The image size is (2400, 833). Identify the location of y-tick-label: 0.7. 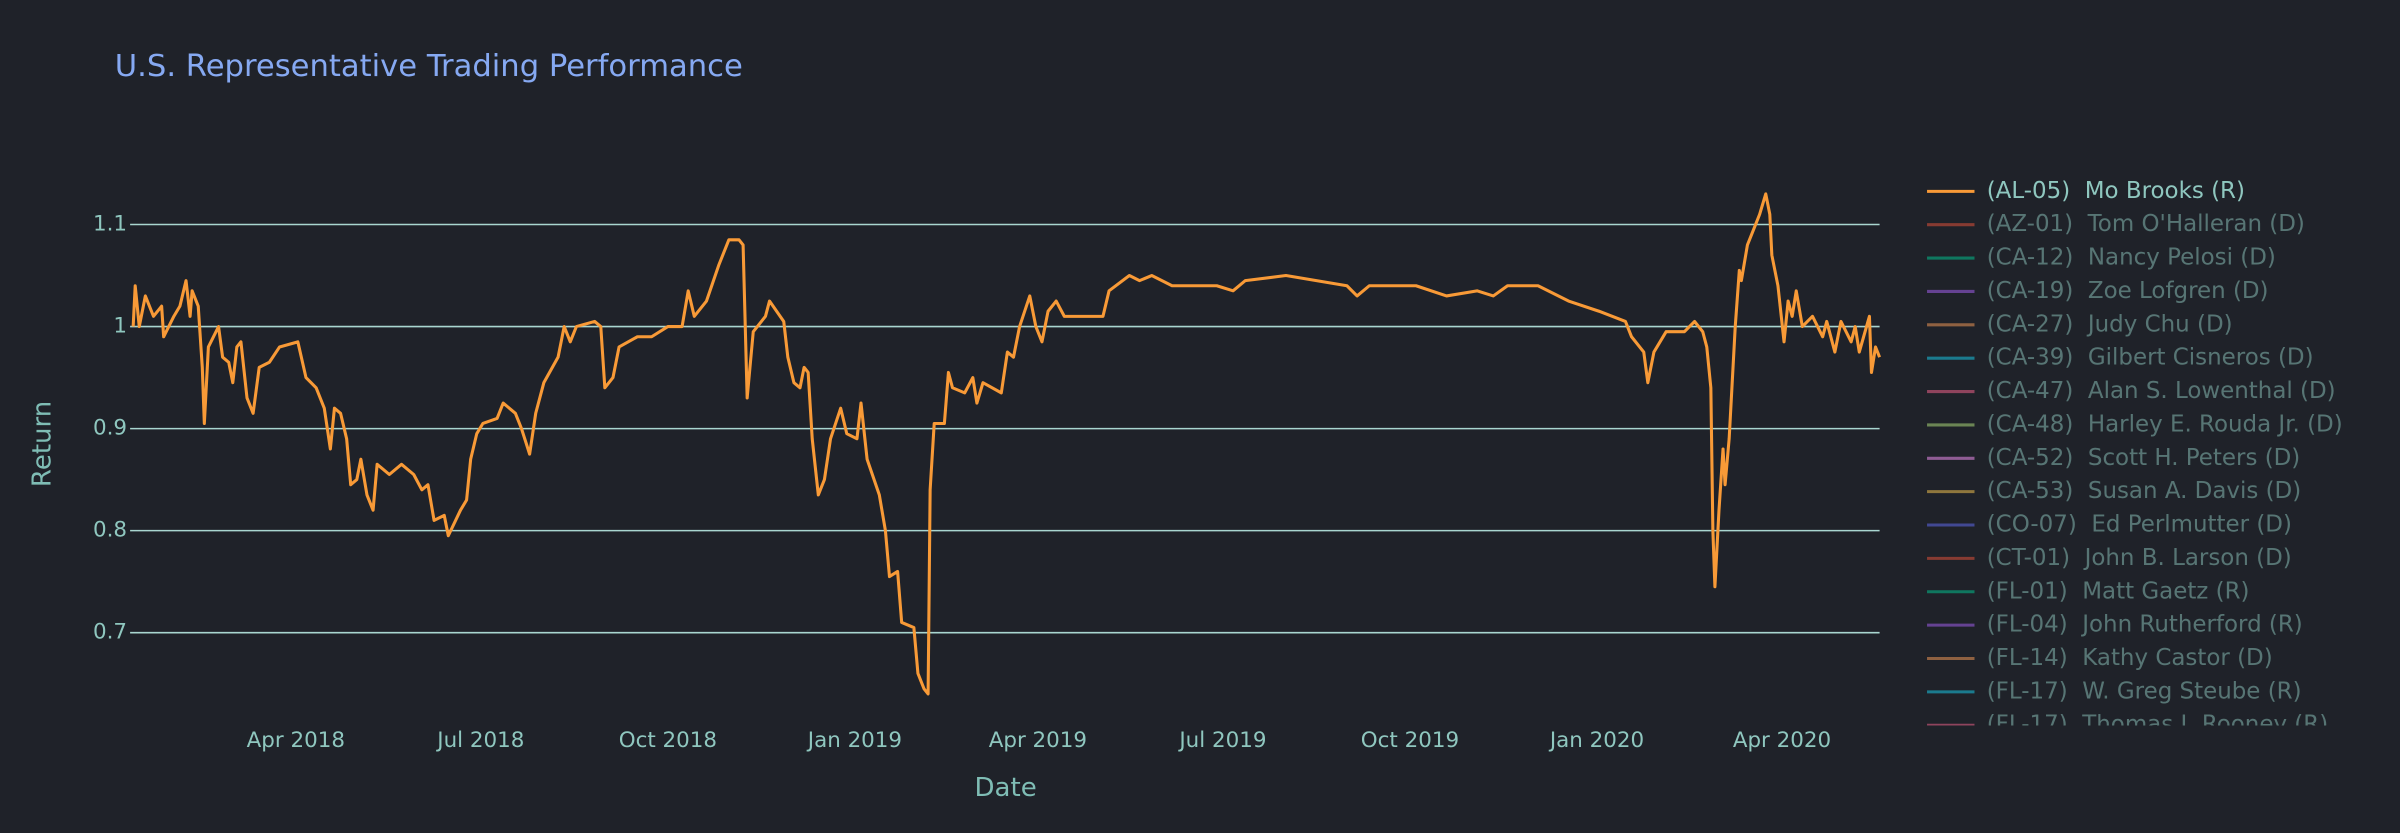
(110, 632).